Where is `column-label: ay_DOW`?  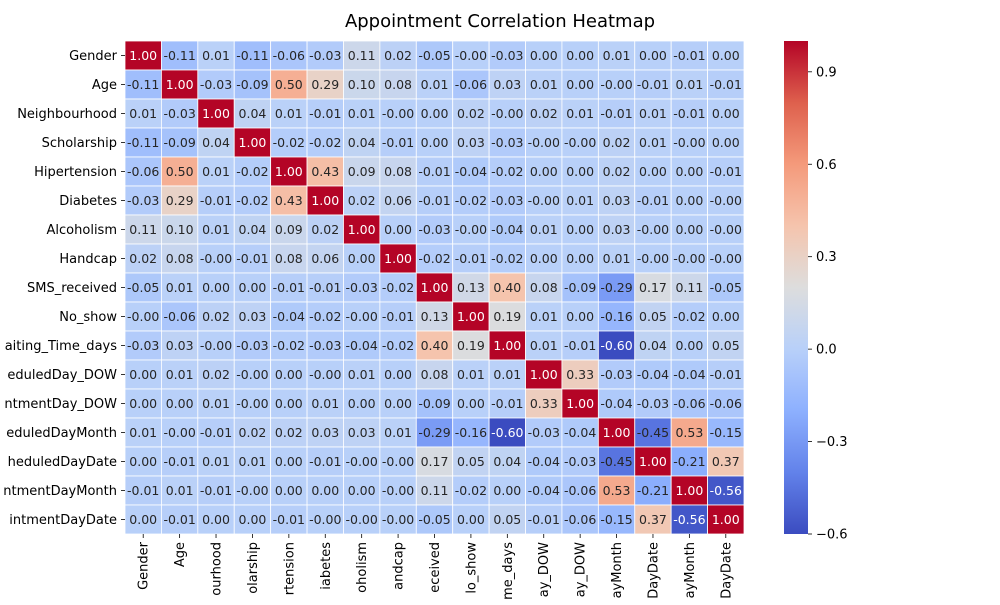
column-label: ay_DOW is located at coordinates (581, 569).